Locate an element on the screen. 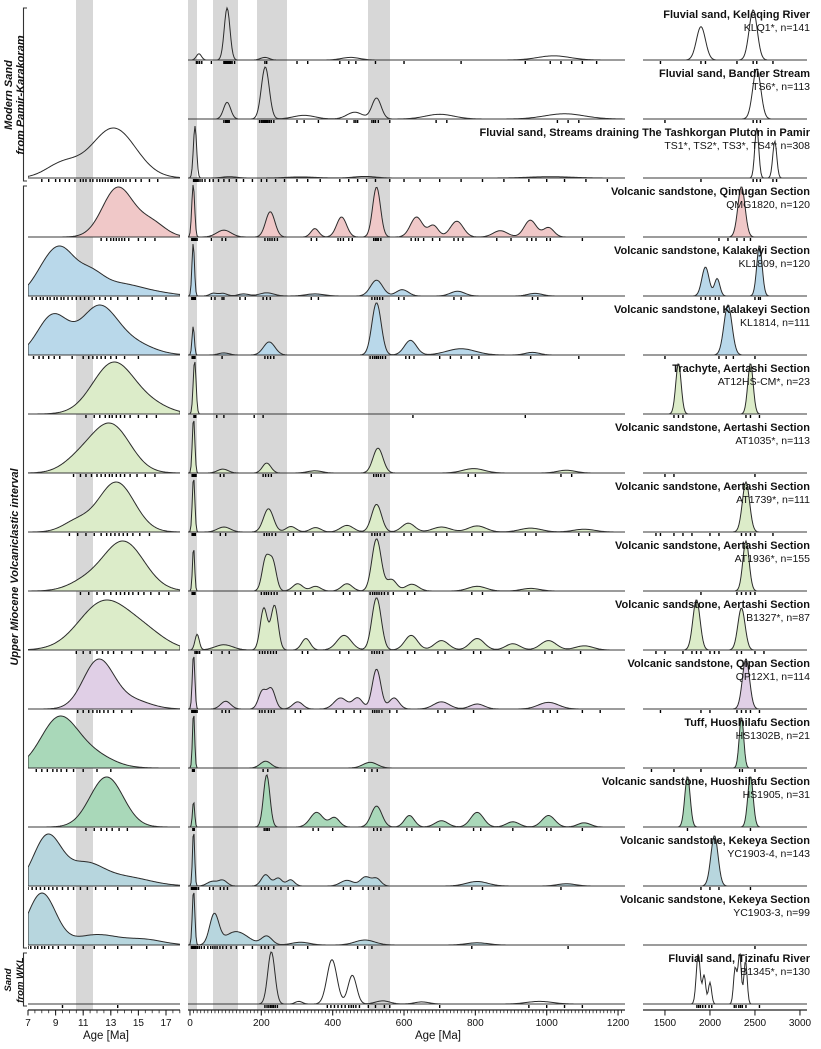 This screenshot has height=1049, width=821. sample-id: TS6*, n=113 is located at coordinates (781, 87).